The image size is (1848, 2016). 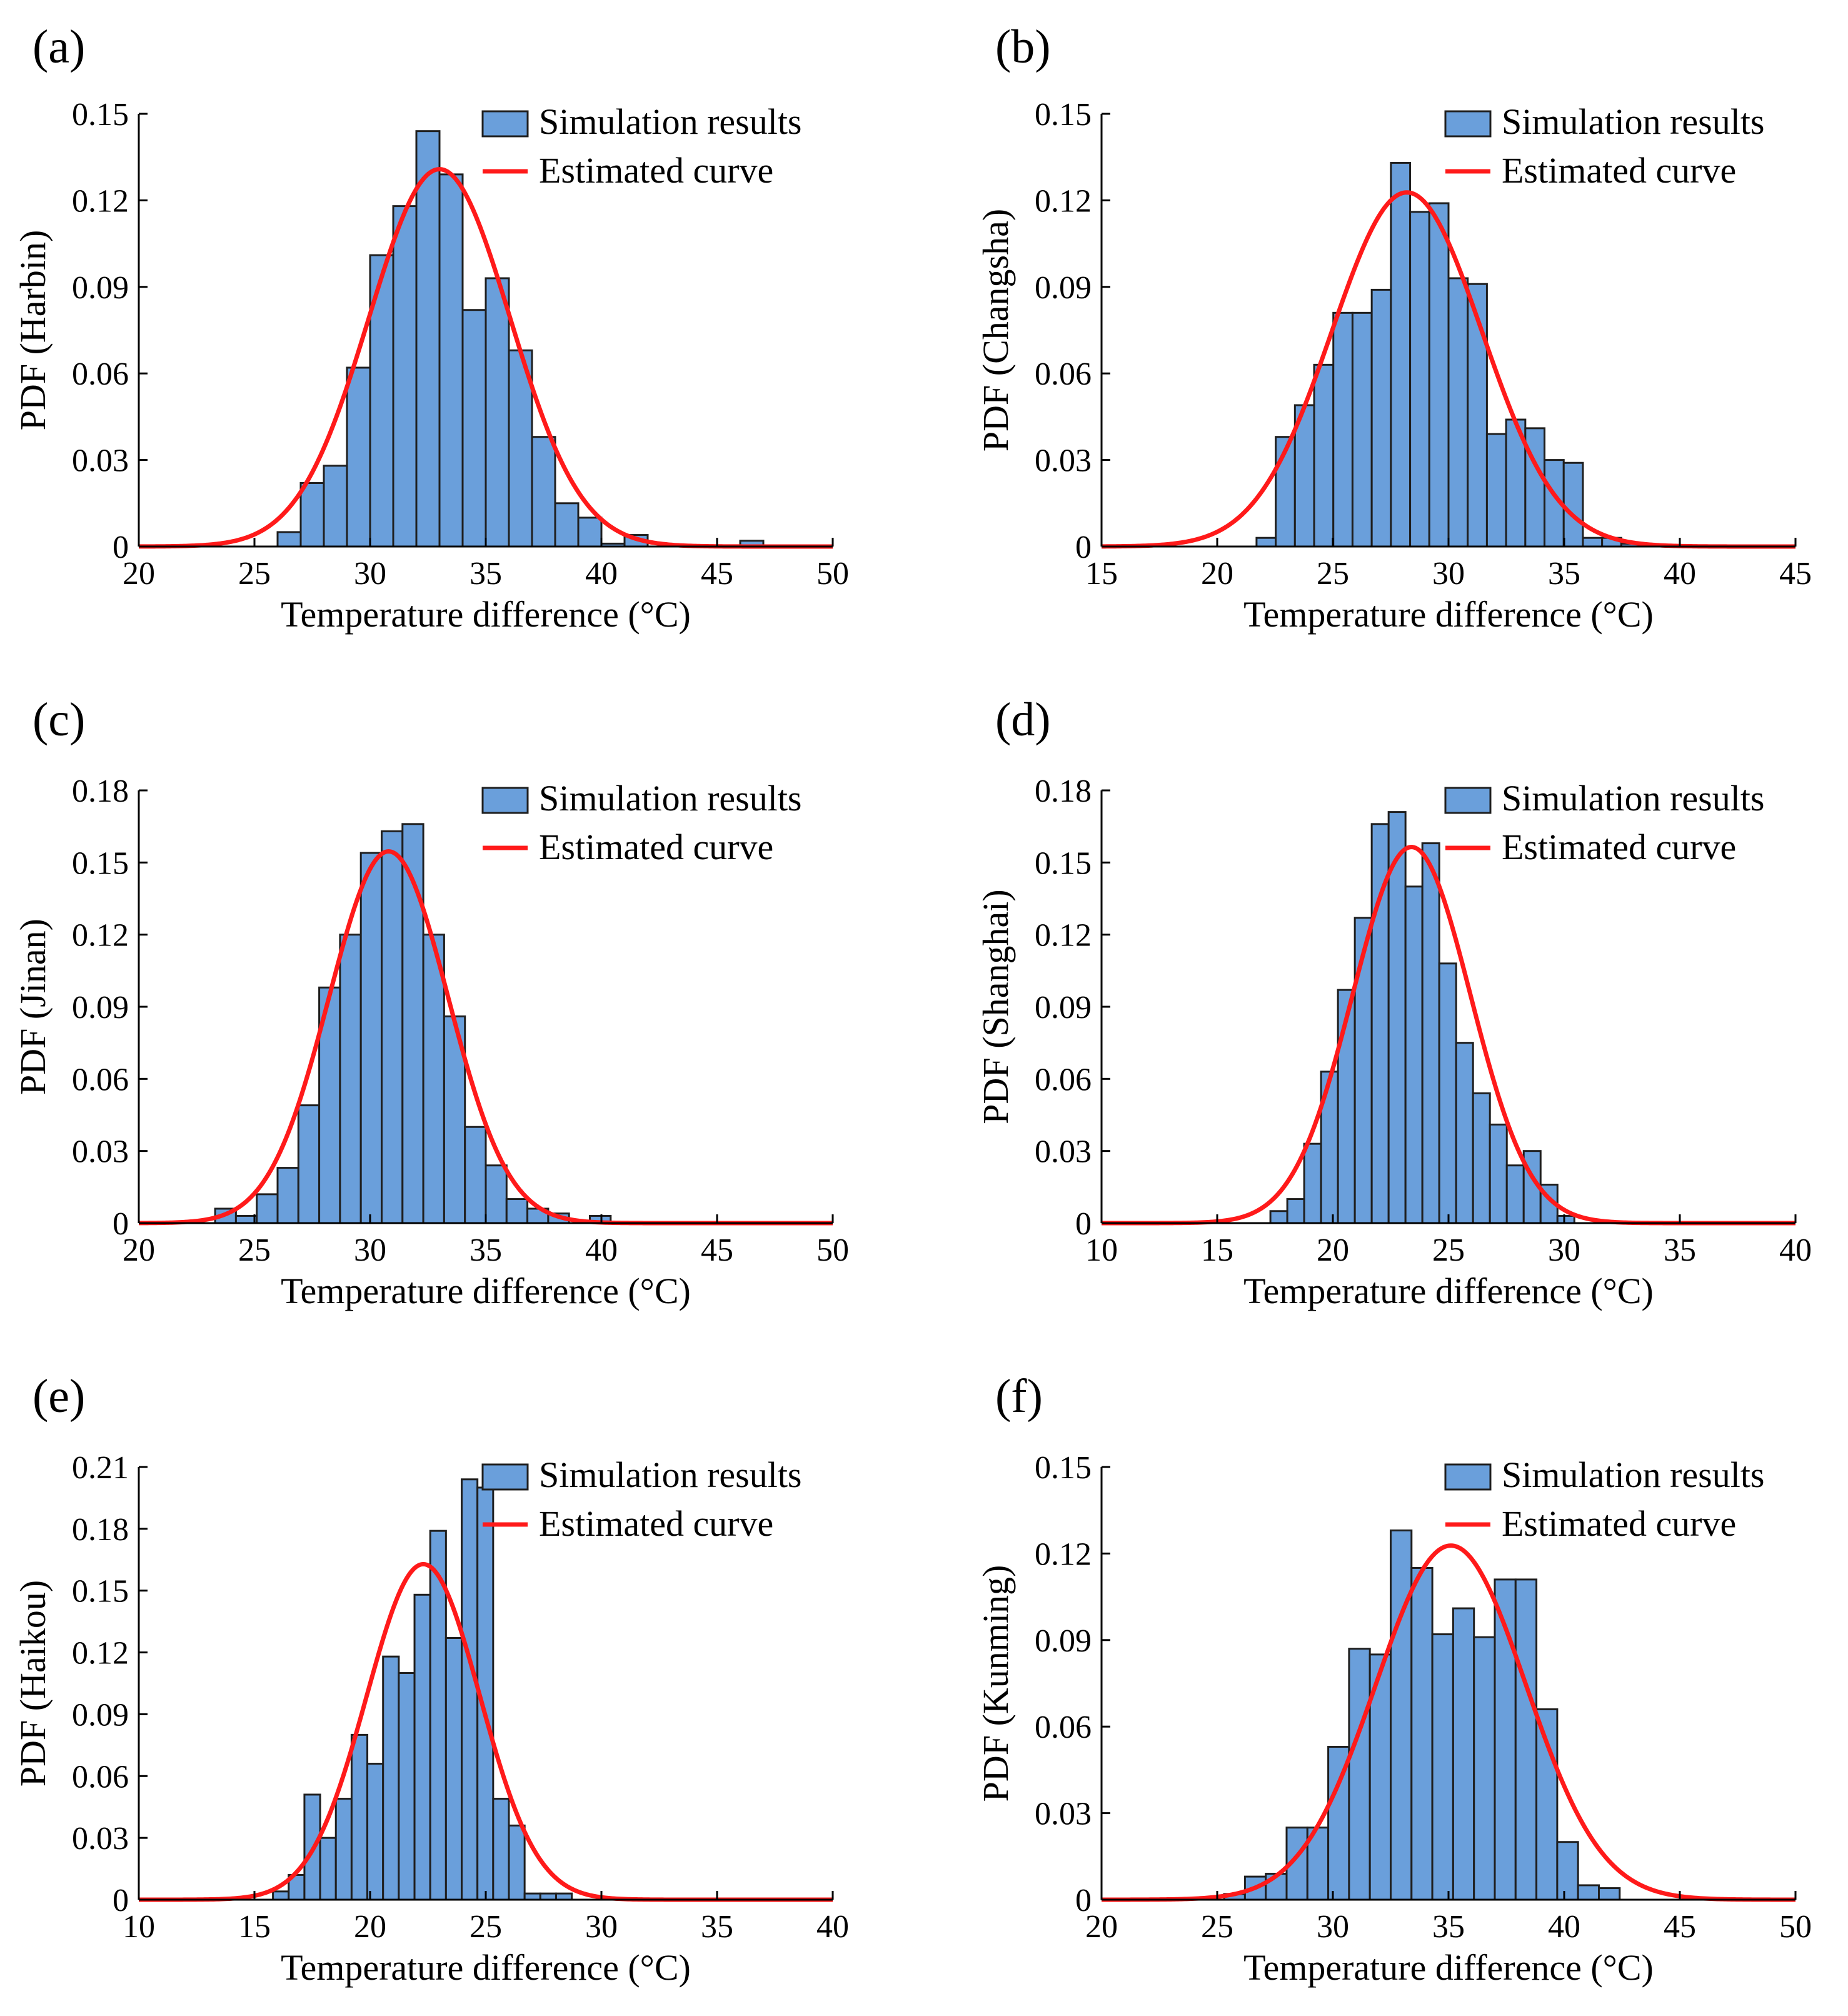 I want to click on y-tick-label: 0.18, so click(x=100, y=1530).